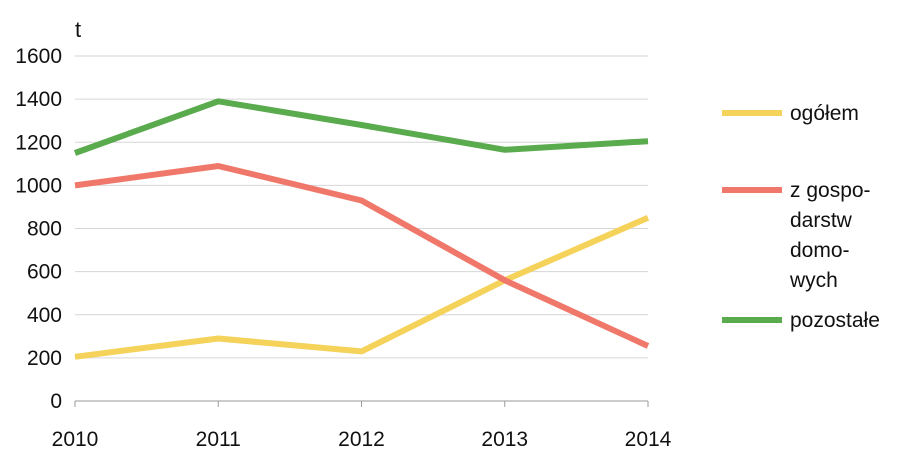 This screenshot has height=450, width=900. I want to click on axis-layer, so click(361, 404).